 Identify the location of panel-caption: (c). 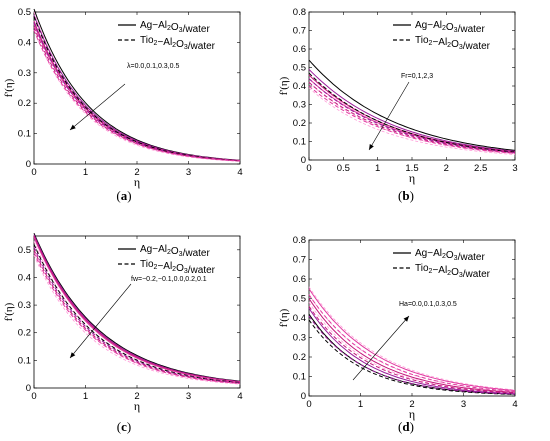
(124, 426).